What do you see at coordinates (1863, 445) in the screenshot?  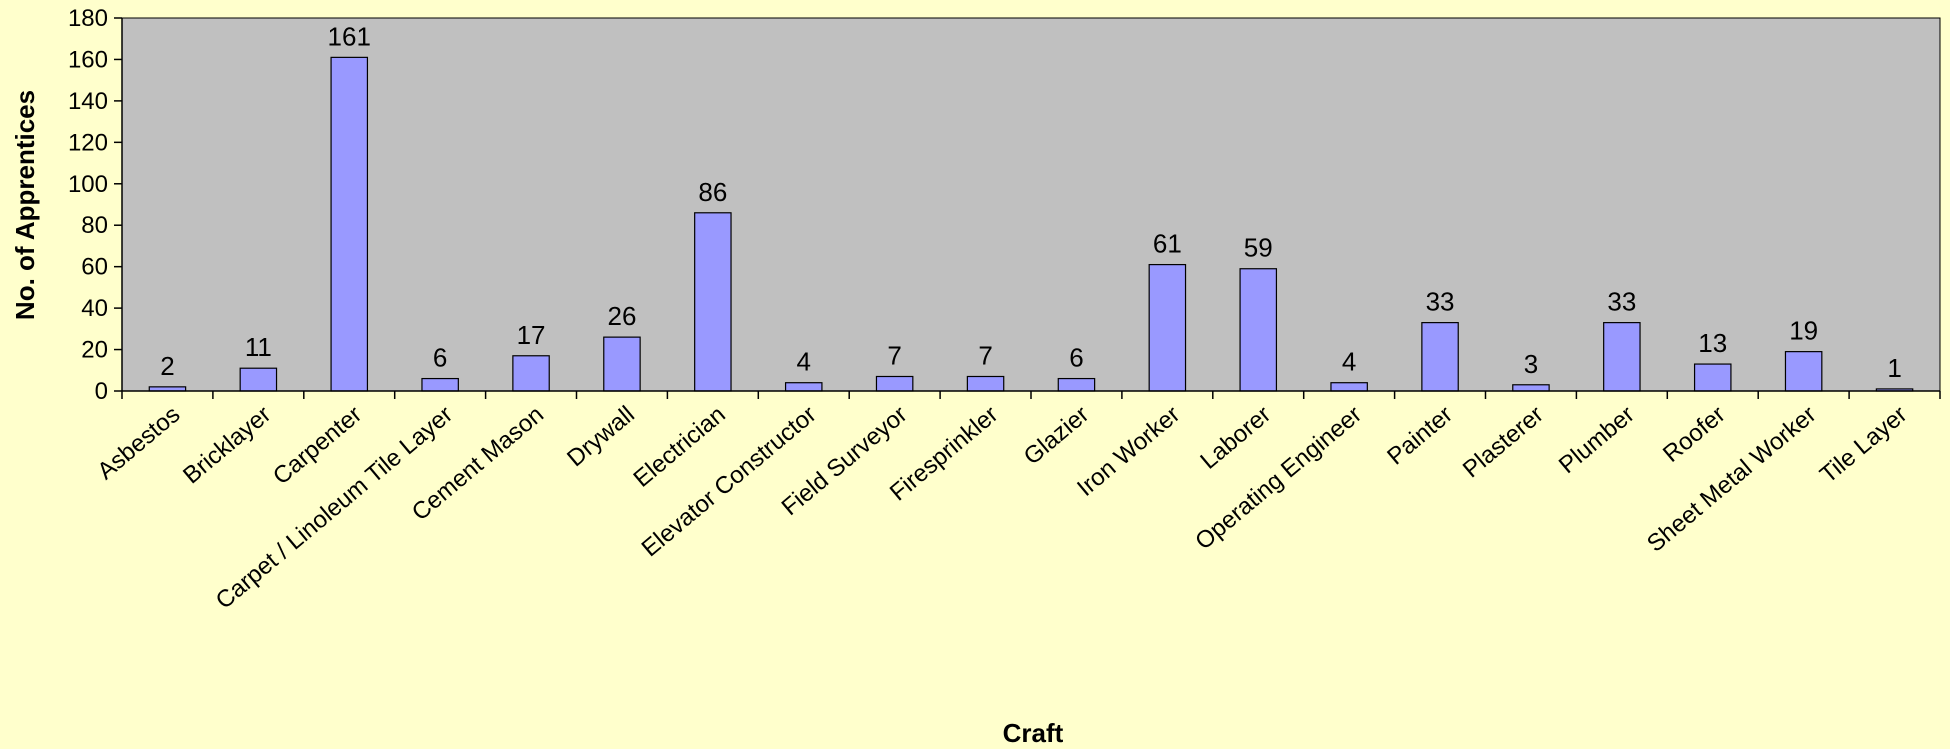 I see `category-label: Tile Layer` at bounding box center [1863, 445].